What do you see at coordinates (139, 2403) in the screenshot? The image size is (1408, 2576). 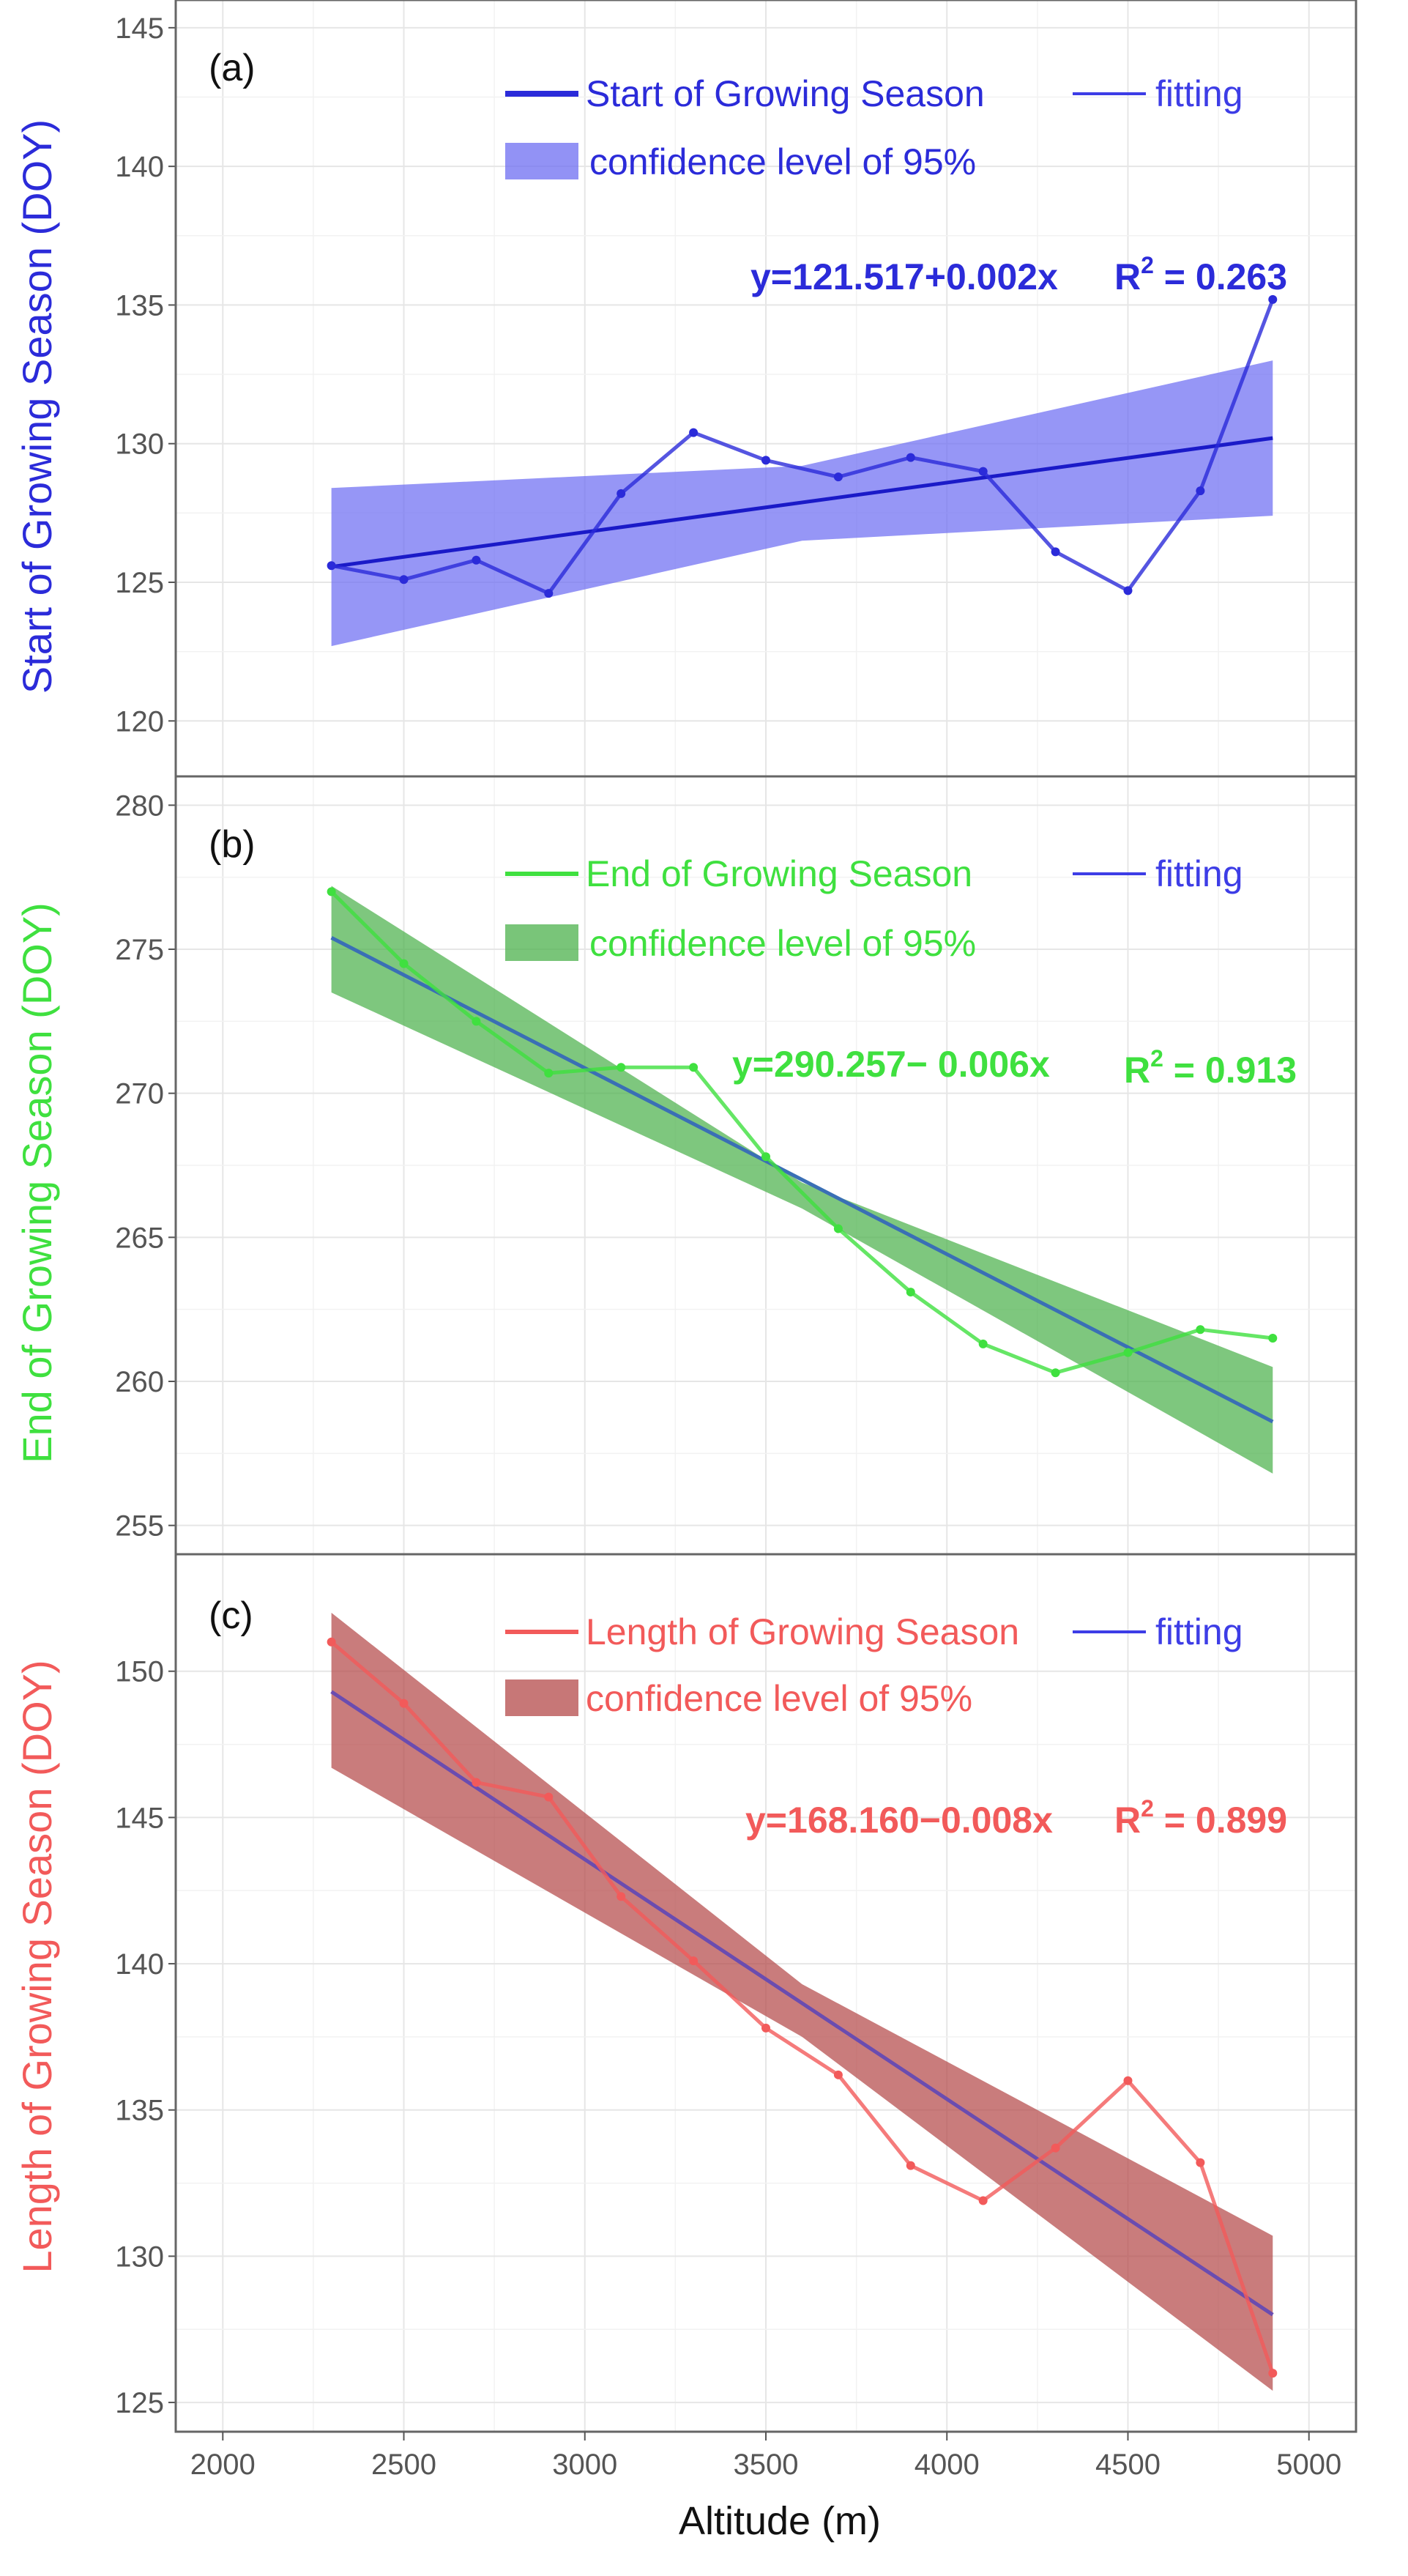 I see `y-tick-label: 125` at bounding box center [139, 2403].